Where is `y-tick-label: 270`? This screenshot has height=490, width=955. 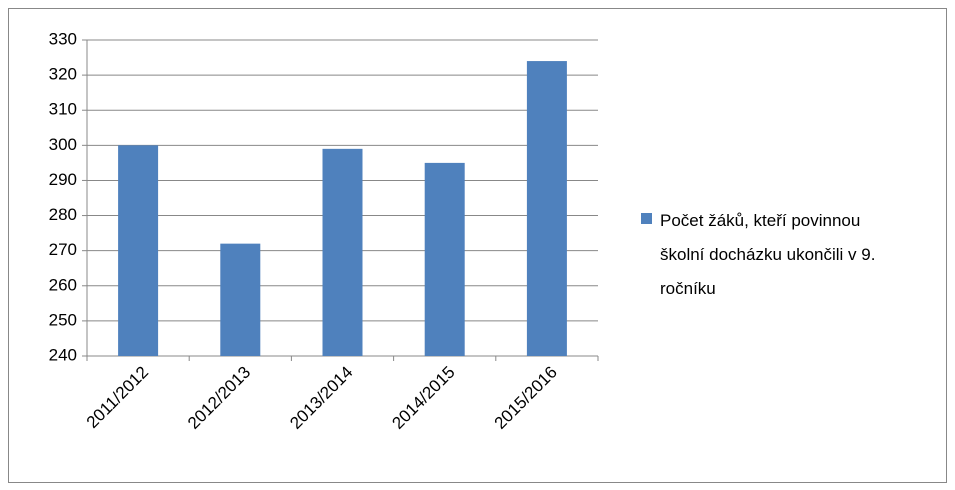 y-tick-label: 270 is located at coordinates (63, 249).